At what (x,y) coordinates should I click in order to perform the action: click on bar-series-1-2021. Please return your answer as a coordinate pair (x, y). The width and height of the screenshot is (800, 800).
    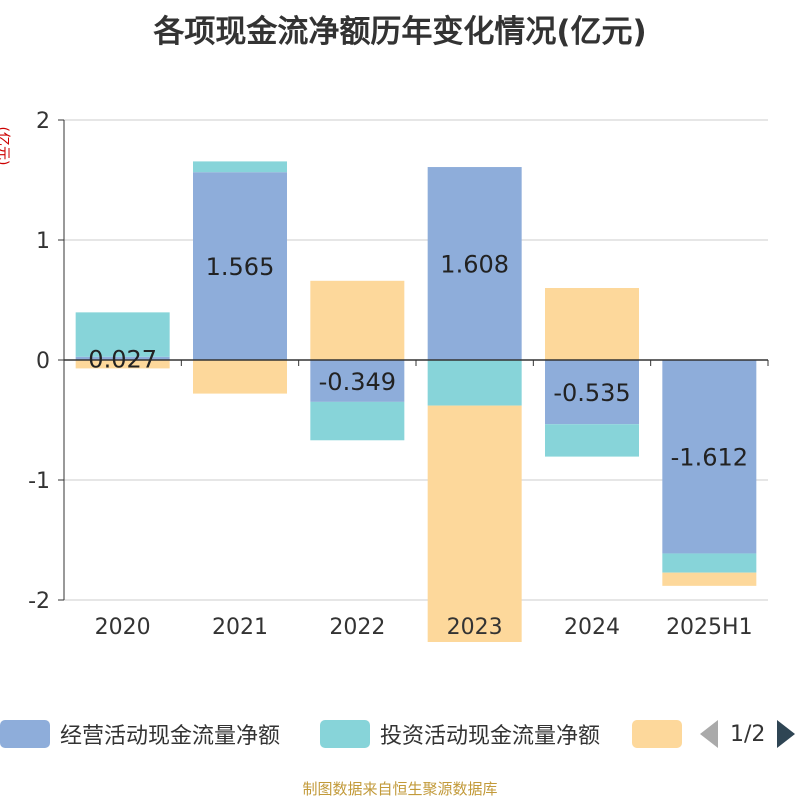
    Looking at the image, I should click on (240, 167).